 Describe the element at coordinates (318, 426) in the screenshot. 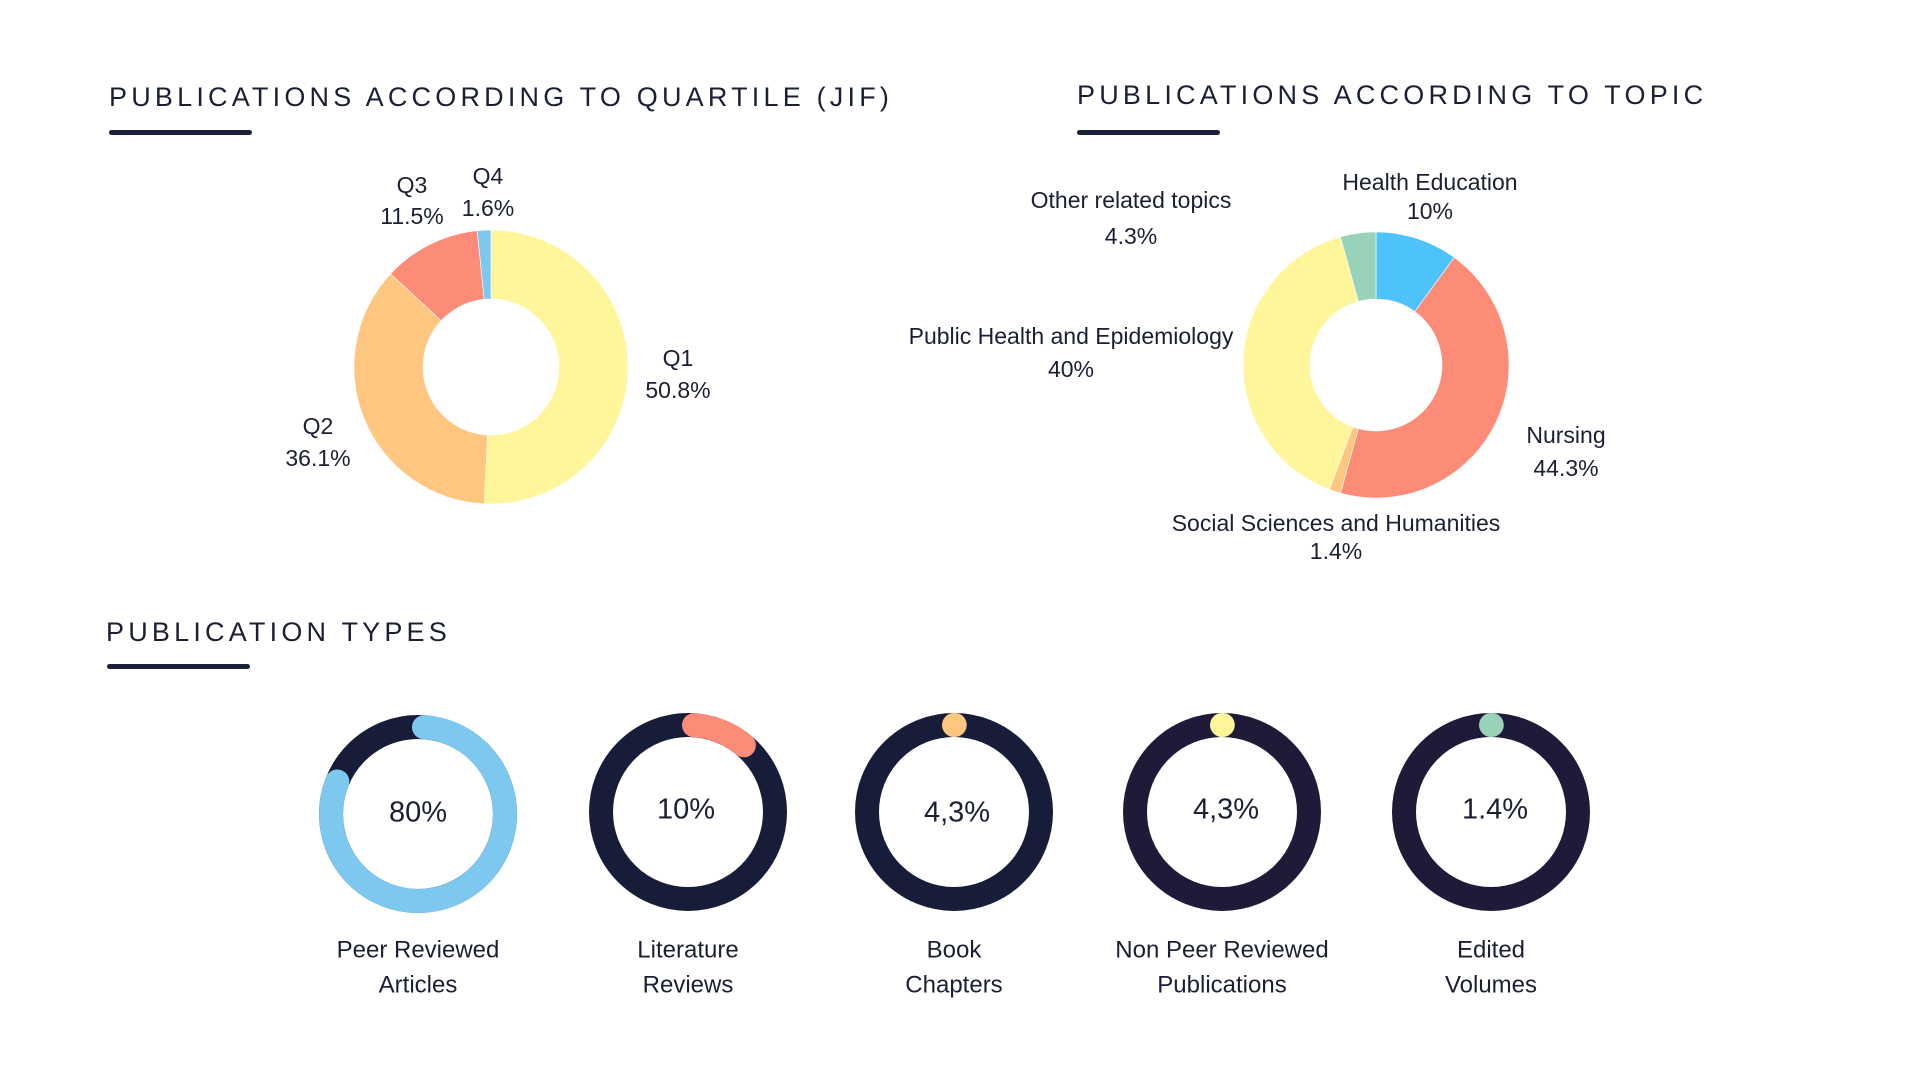

I see `q2-label: Q2` at that location.